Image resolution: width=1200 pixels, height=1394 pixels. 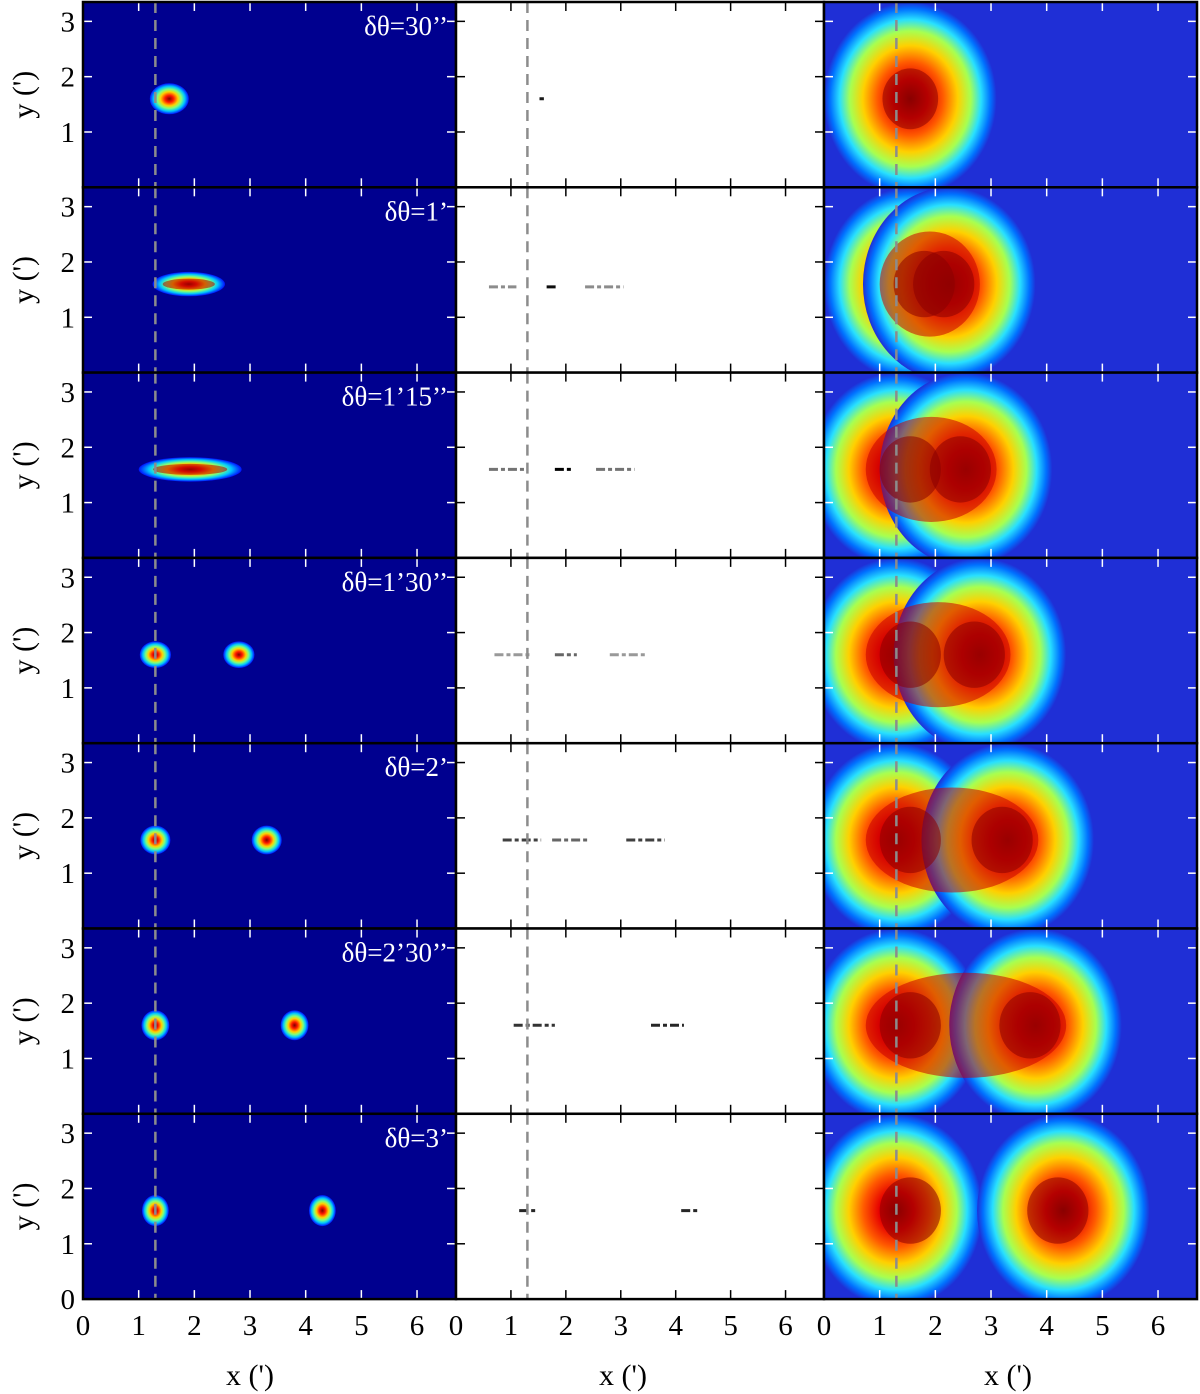 I want to click on row-3: δθ=1’15’’ 1 2 3 y ('), so click(x=603, y=465).